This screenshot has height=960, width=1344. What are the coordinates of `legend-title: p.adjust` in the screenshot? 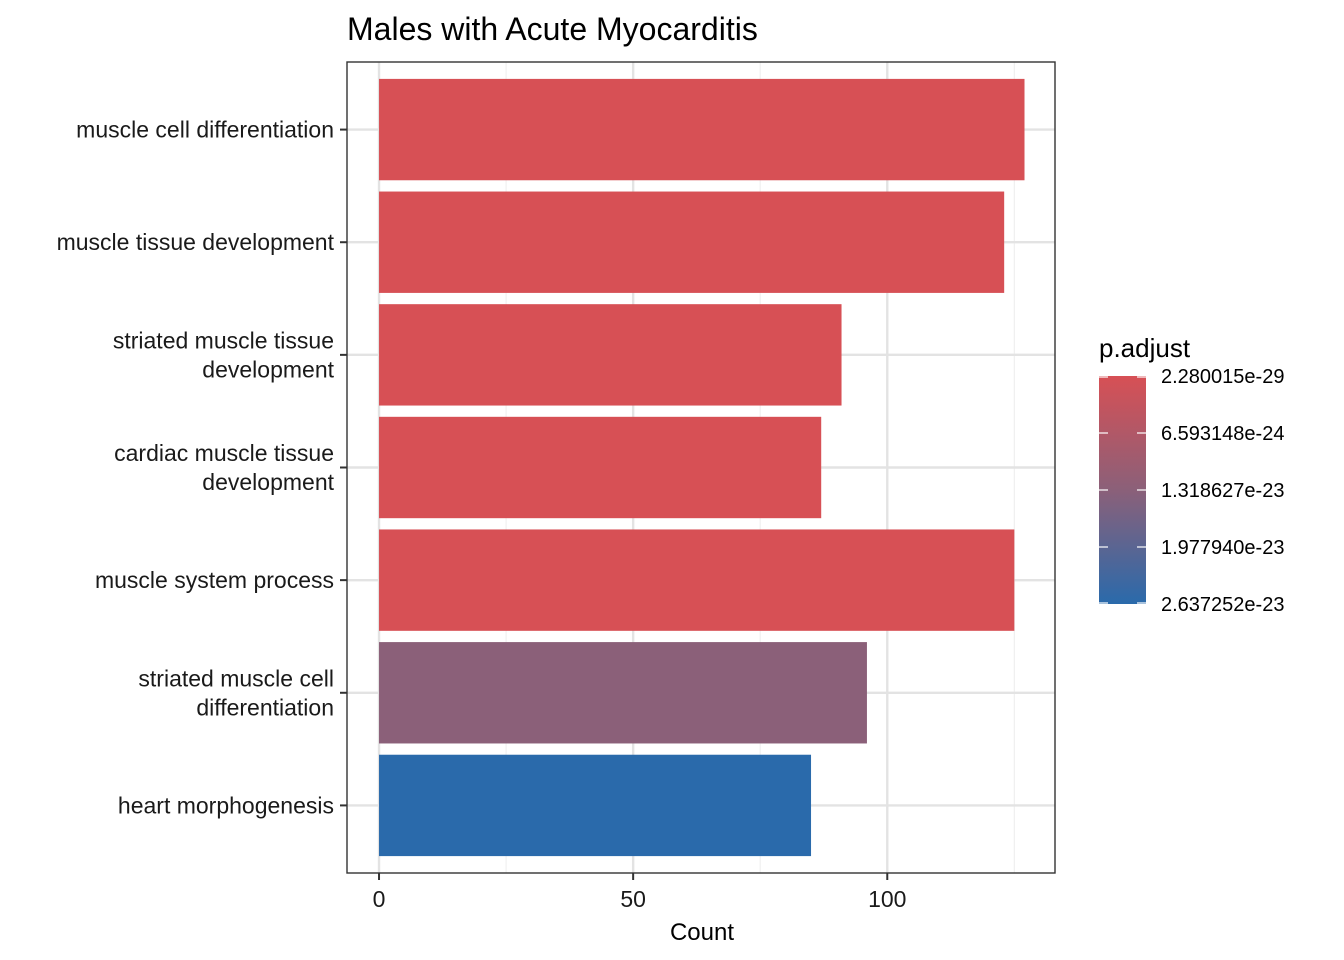 It's located at (1145, 348).